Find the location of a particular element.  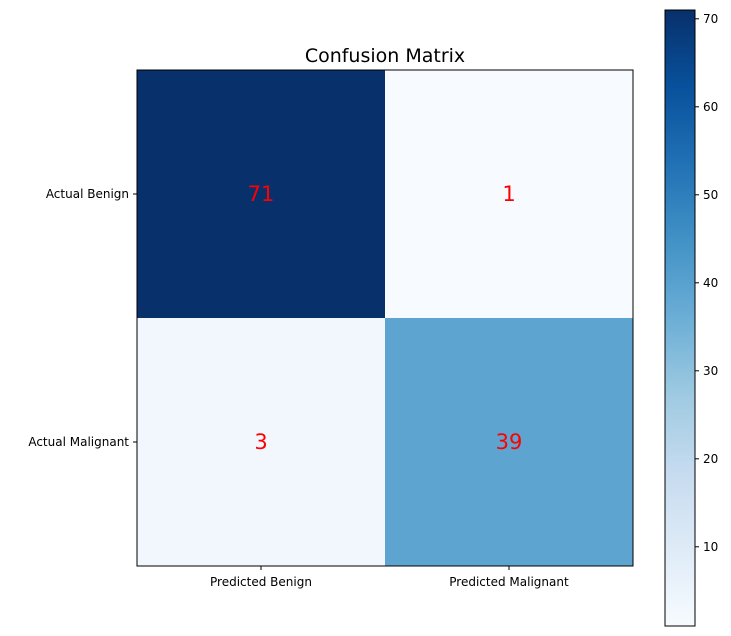

x-tick-label: Predicted Benign is located at coordinates (261, 582).